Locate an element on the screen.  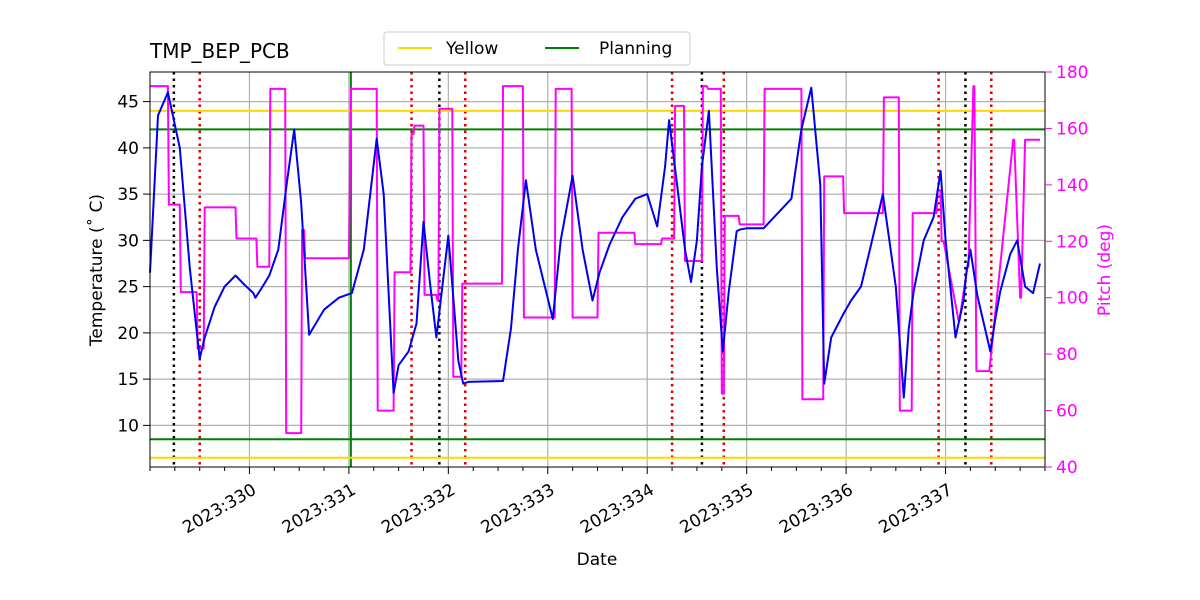
y2-tick-label: 140 is located at coordinates (1072, 186).